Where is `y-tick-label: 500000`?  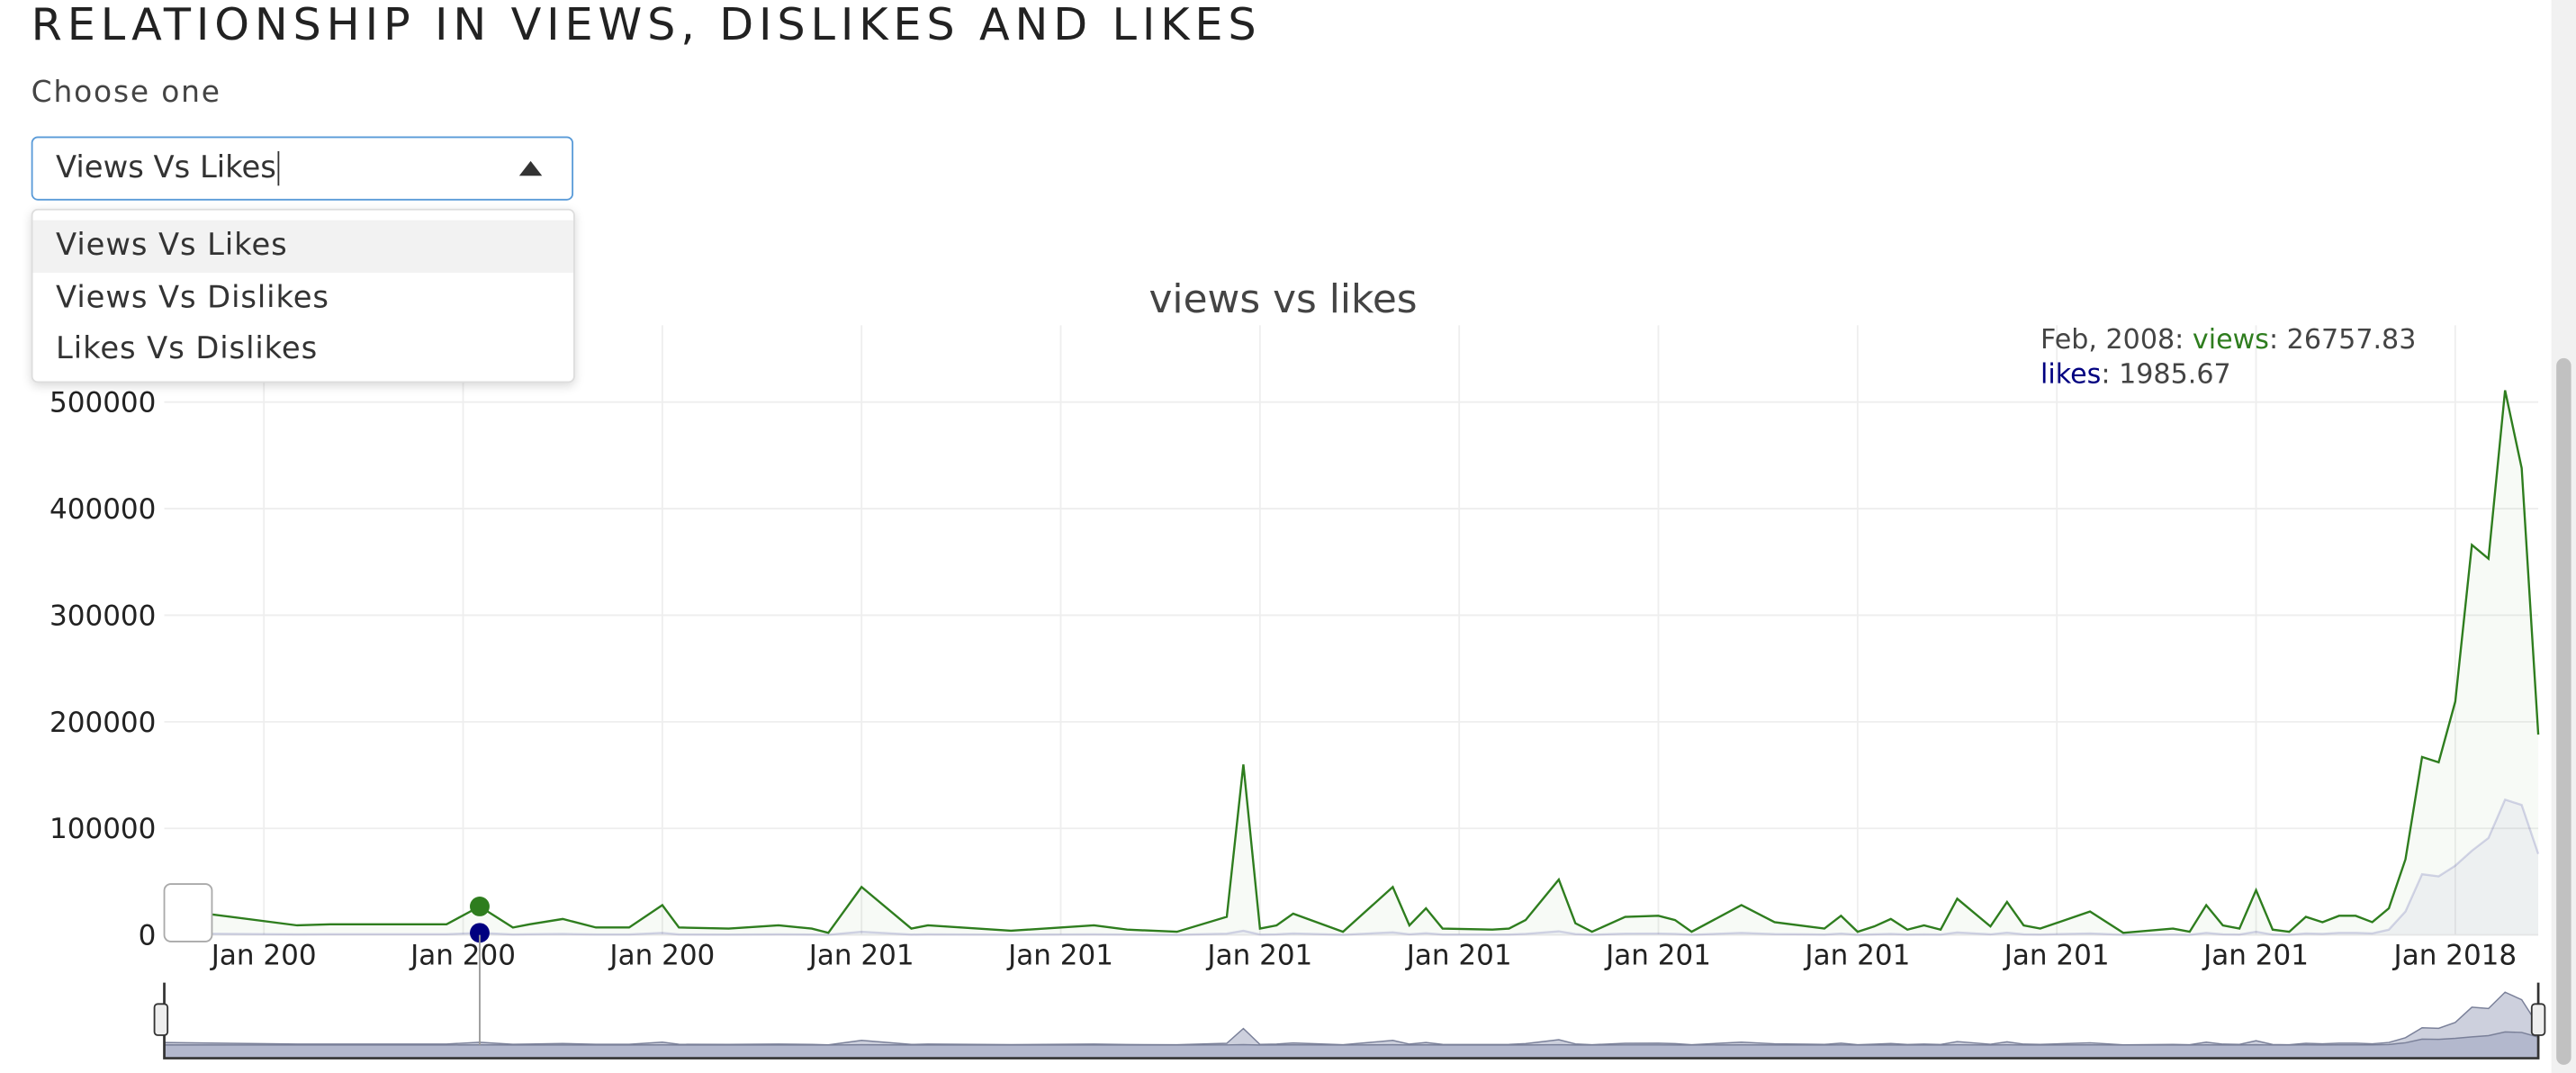 y-tick-label: 500000 is located at coordinates (103, 403).